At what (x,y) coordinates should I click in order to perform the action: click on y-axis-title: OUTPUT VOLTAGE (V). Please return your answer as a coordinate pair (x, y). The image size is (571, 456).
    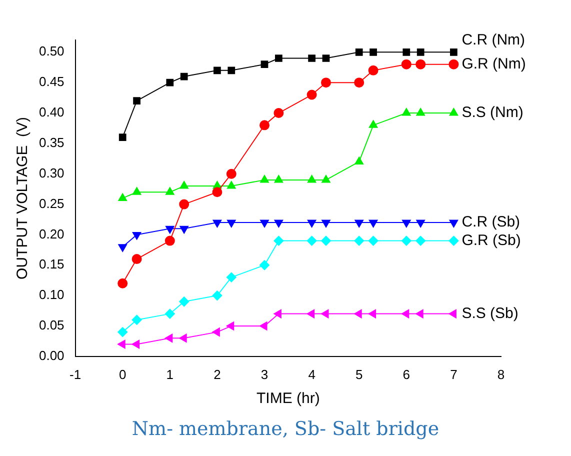
    Looking at the image, I should click on (23, 198).